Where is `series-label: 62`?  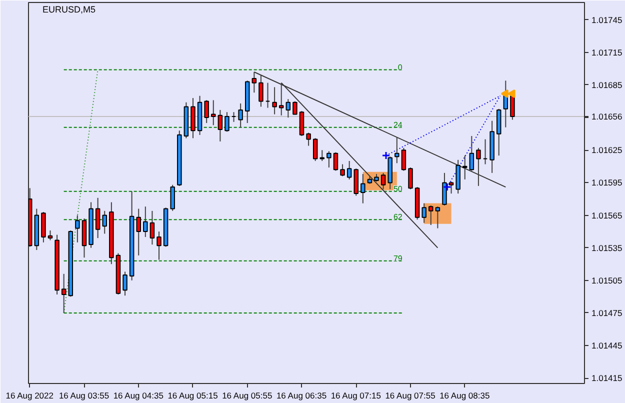 series-label: 62 is located at coordinates (398, 217).